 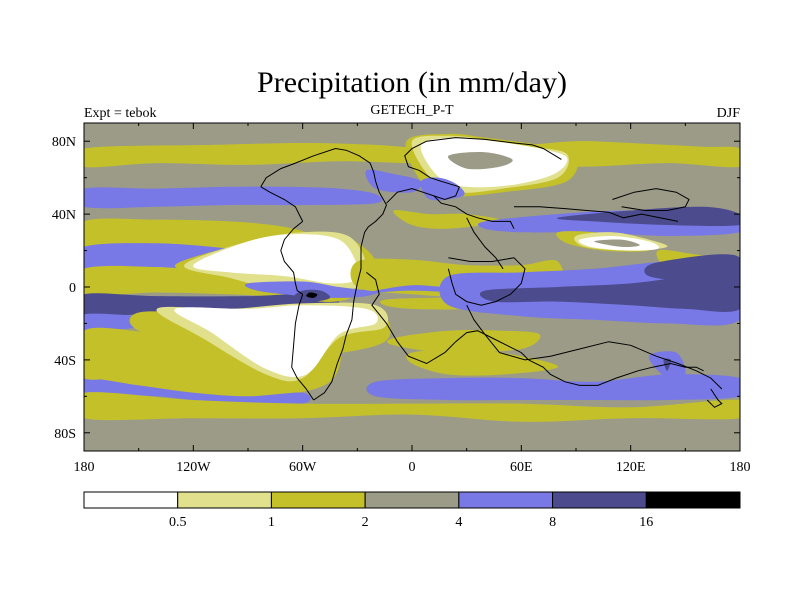 What do you see at coordinates (178, 522) in the screenshot?
I see `colorbar-level-label: 0.5` at bounding box center [178, 522].